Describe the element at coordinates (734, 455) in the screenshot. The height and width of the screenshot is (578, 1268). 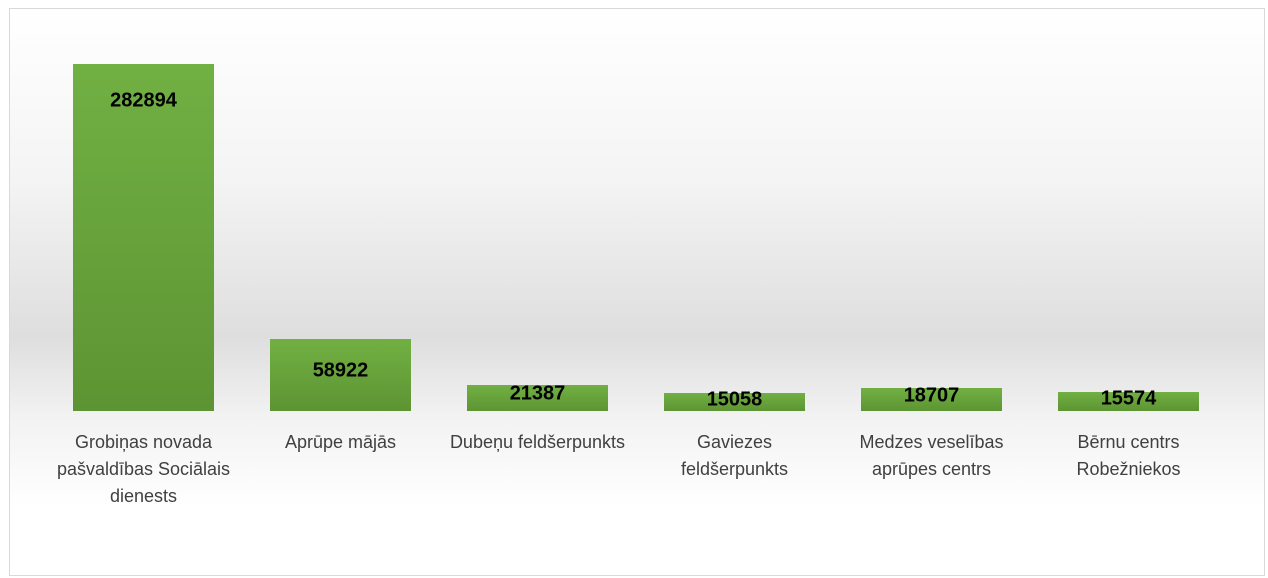
I see `x-tick-label: Gaviezes feldšerpunkts` at that location.